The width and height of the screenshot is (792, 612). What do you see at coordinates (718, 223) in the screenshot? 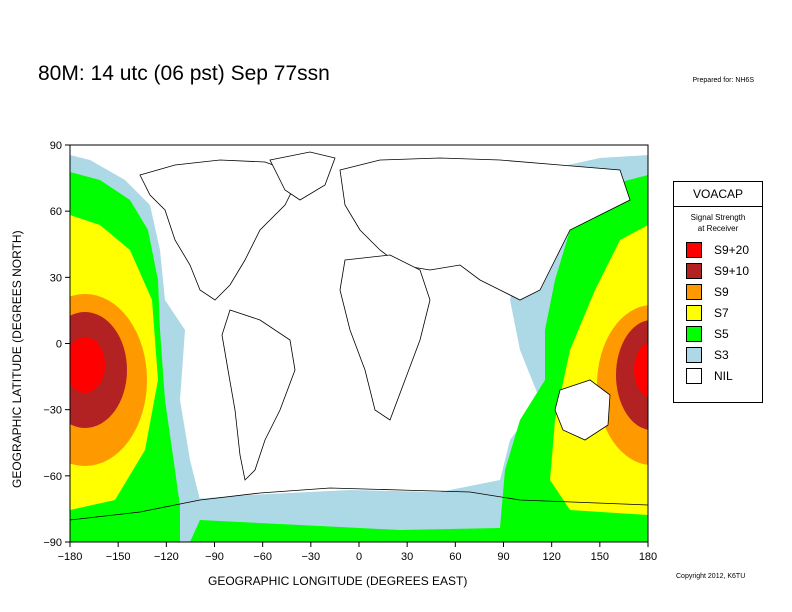
I see `legend-subtitle: Signal Strength at Receiver` at bounding box center [718, 223].